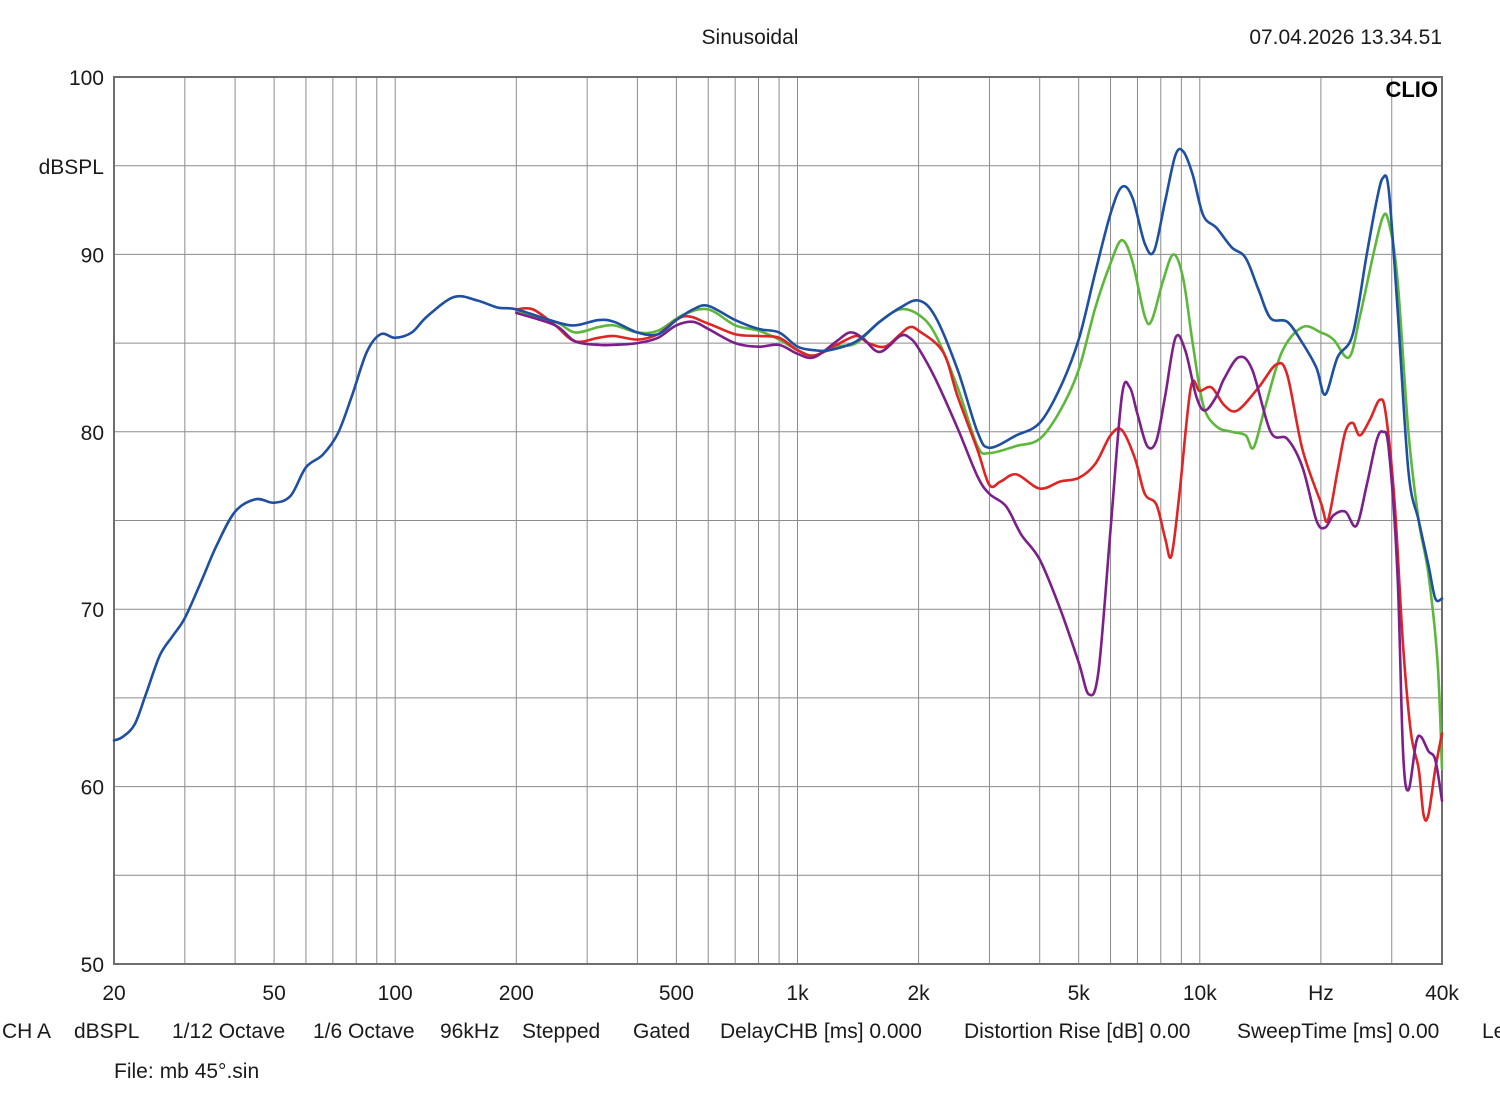 Image resolution: width=1500 pixels, height=1110 pixels. I want to click on info-window: Gated, so click(662, 1031).